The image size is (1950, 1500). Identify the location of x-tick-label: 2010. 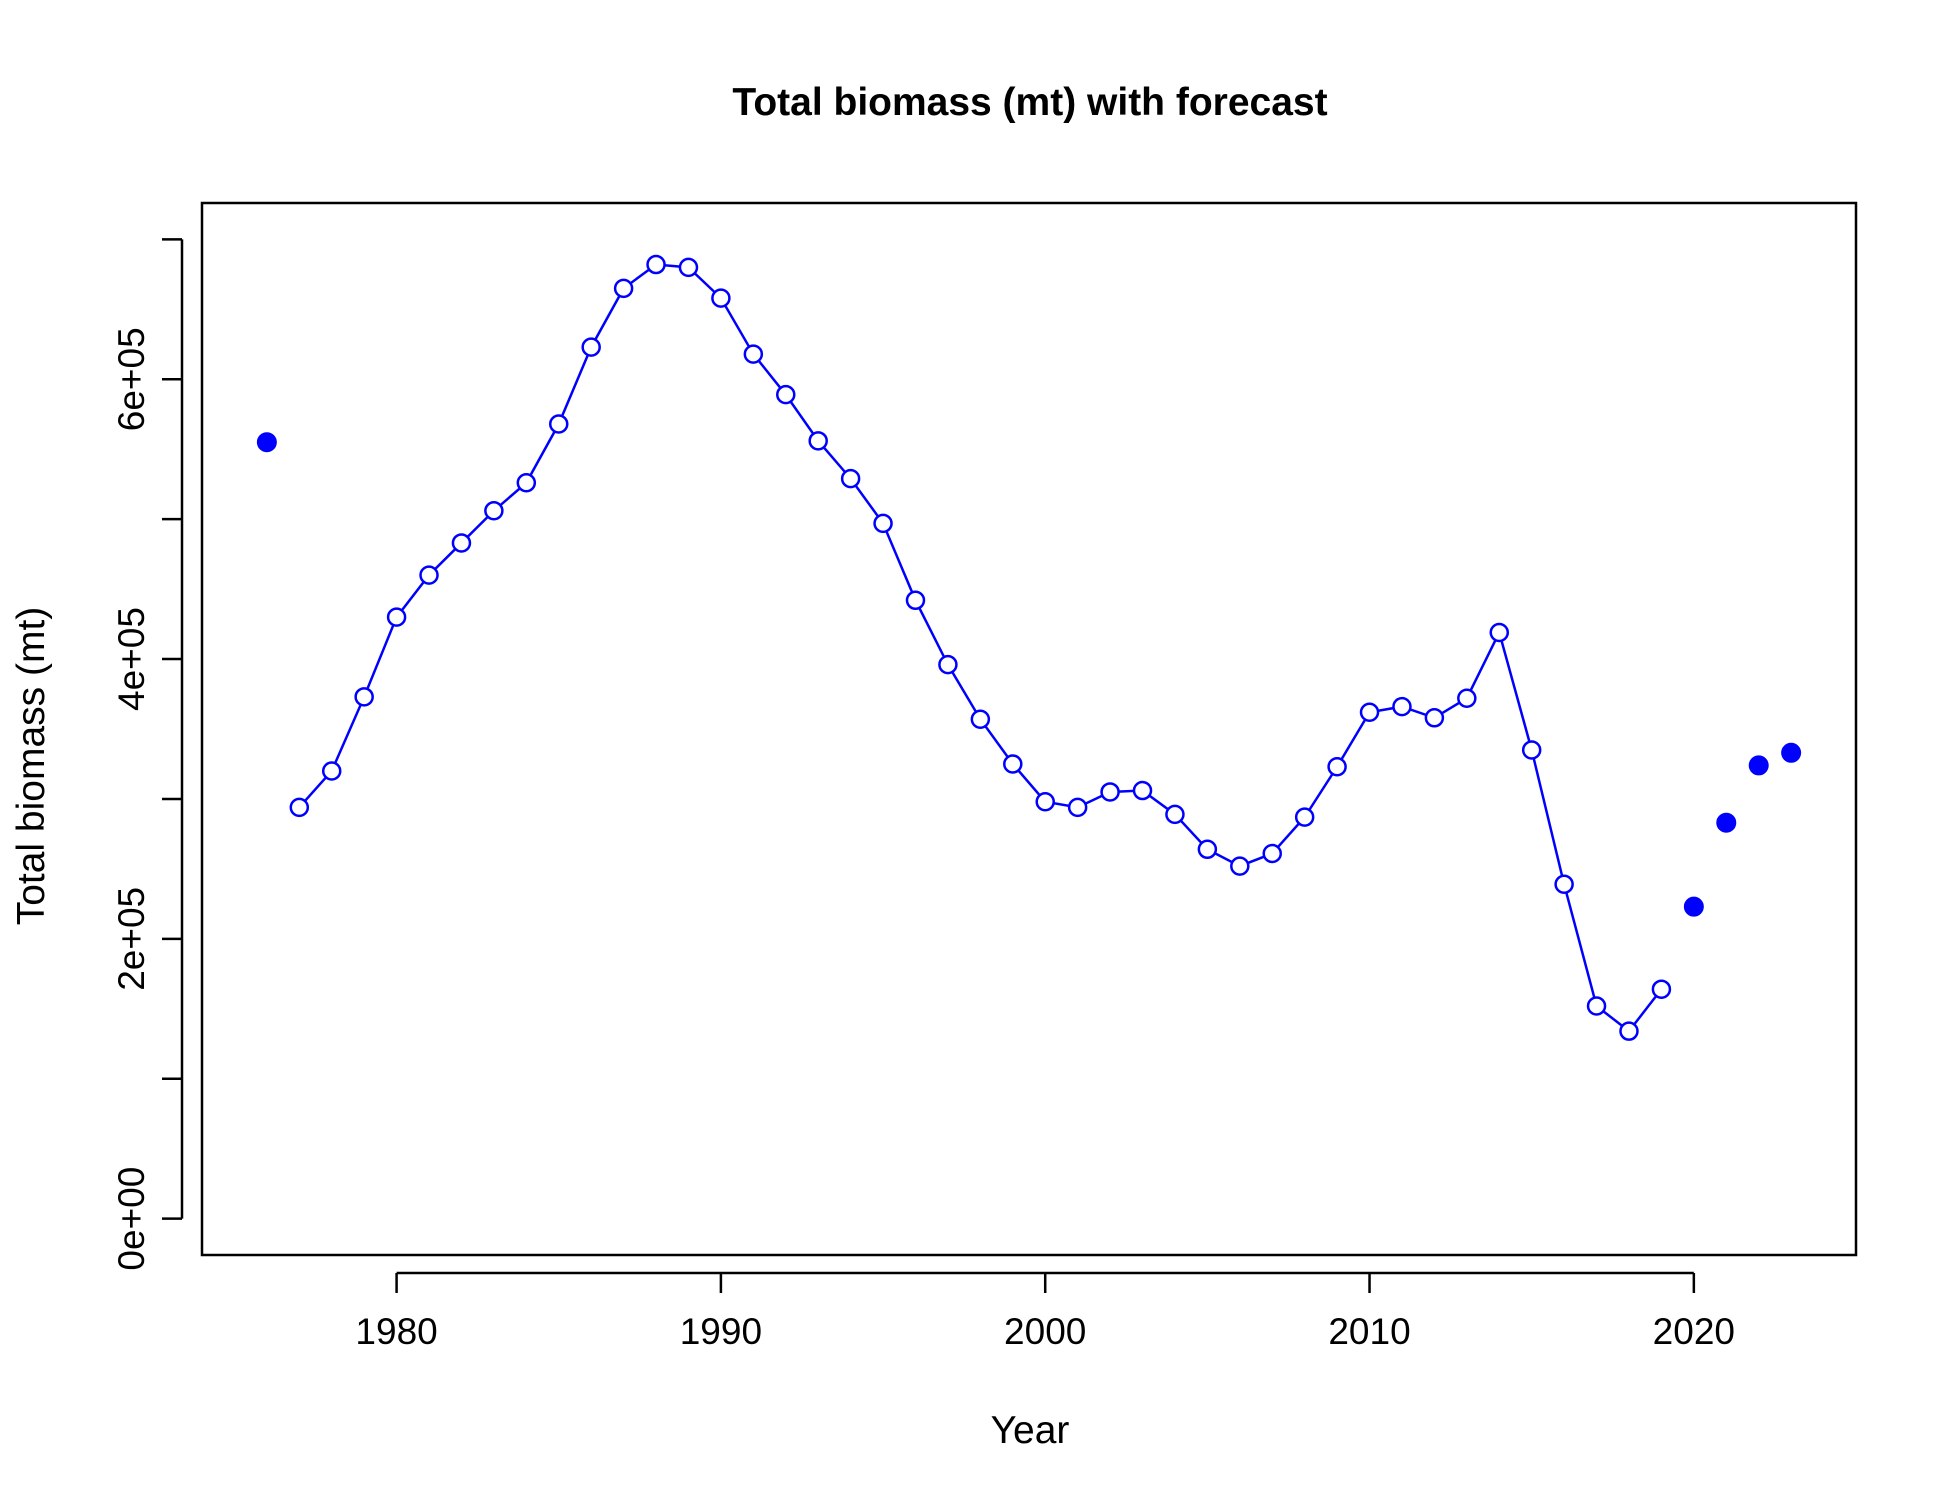
(1369, 1331).